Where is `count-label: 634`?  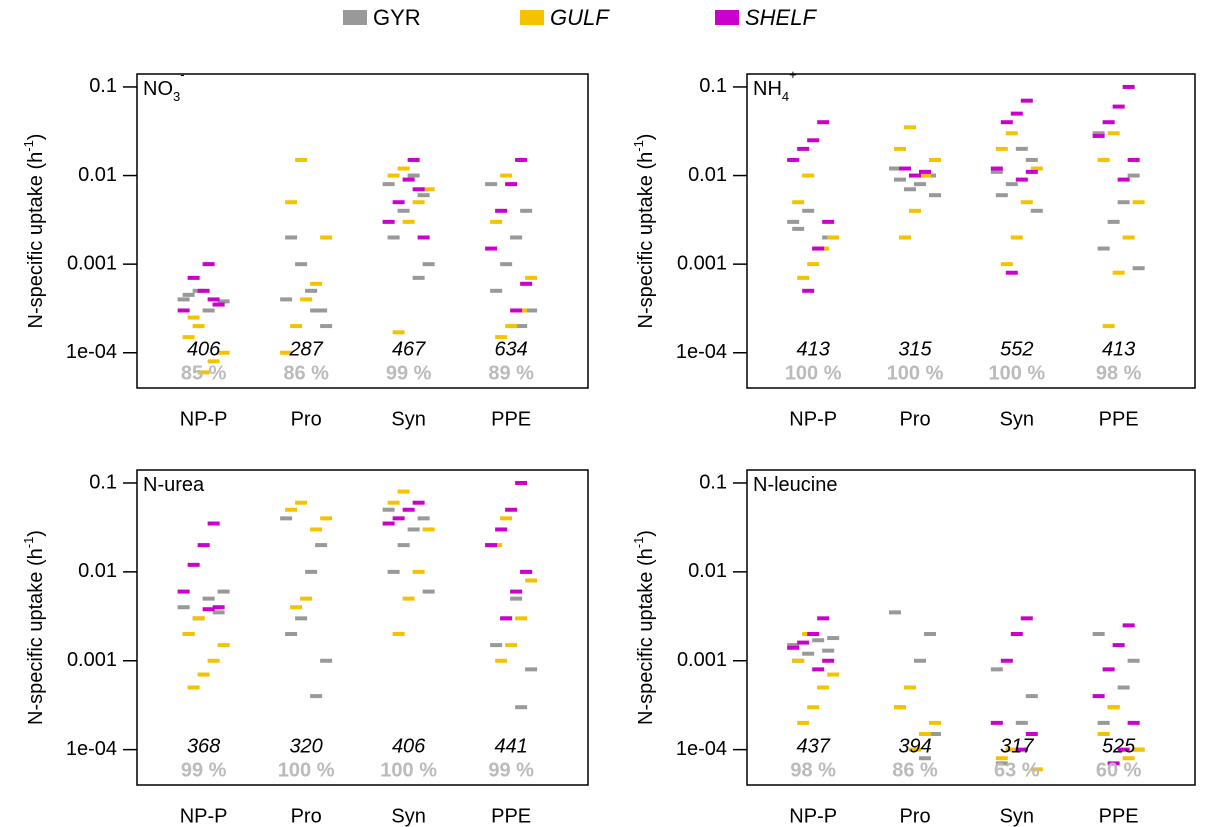 count-label: 634 is located at coordinates (510, 349).